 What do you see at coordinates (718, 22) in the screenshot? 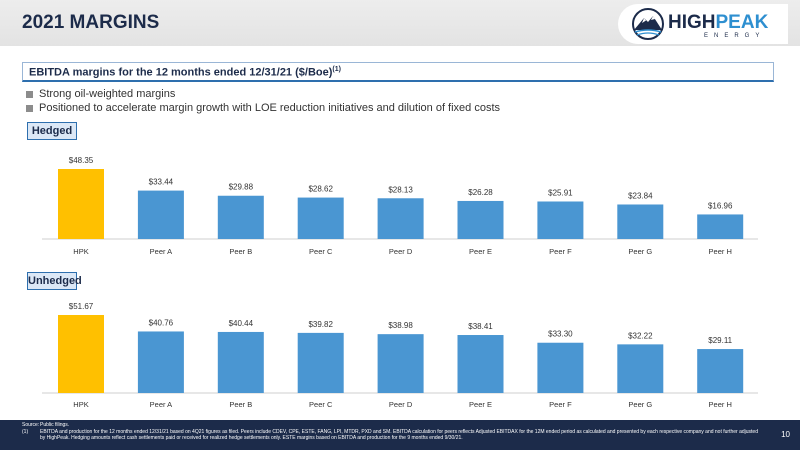
I see `logo-wordmark: HIGHPEAK` at bounding box center [718, 22].